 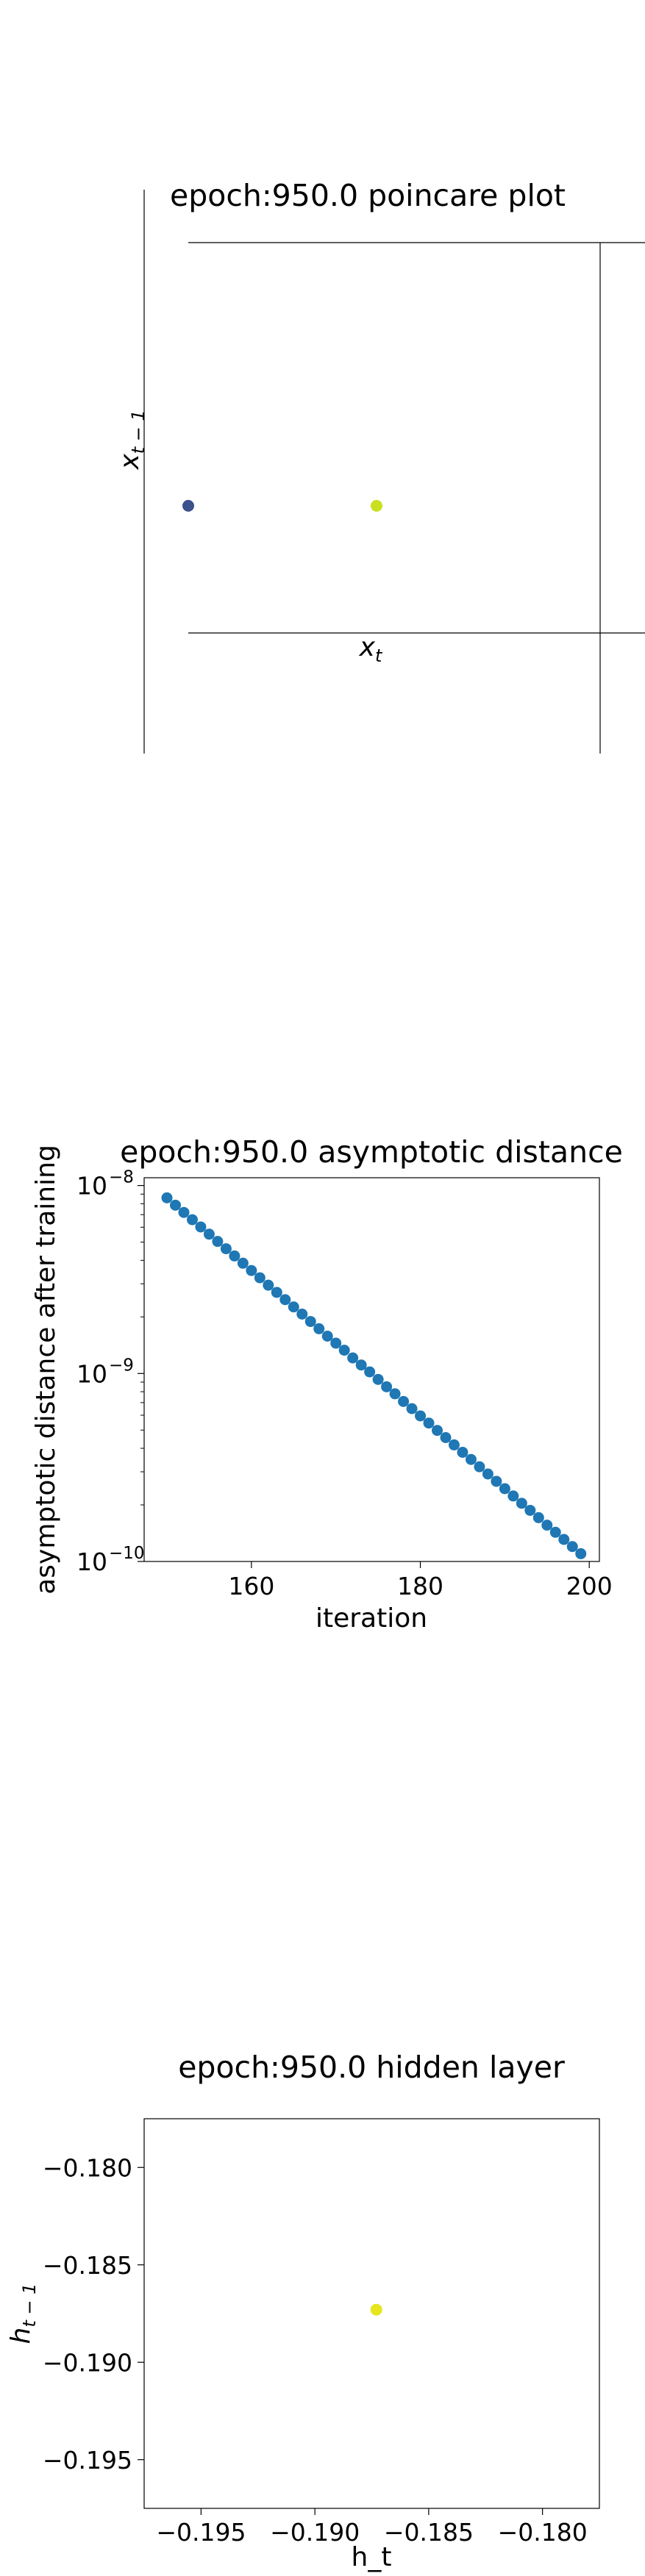 I want to click on asym-xtick-label: 200, so click(x=590, y=1586).